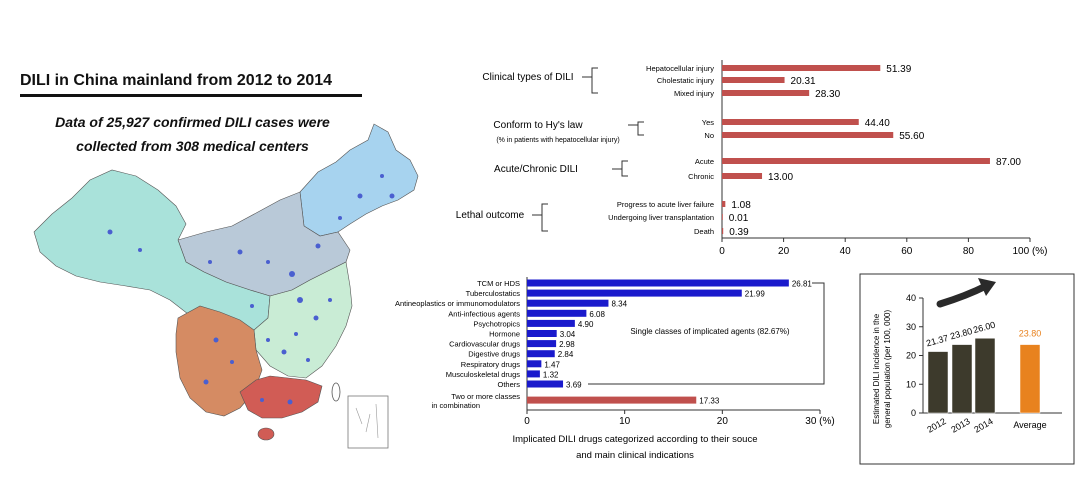 This screenshot has height=488, width=1080. I want to click on chart2-category-label: Digestive drugs, so click(494, 354).